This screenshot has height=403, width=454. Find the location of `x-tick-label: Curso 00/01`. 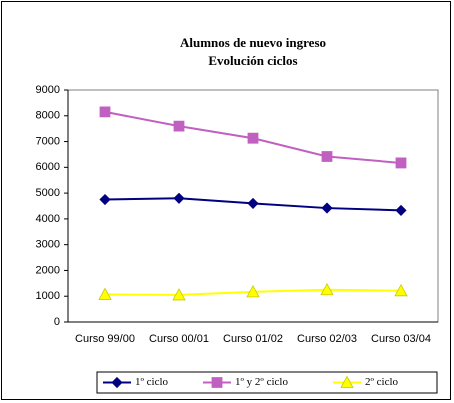

x-tick-label: Curso 00/01 is located at coordinates (179, 339).